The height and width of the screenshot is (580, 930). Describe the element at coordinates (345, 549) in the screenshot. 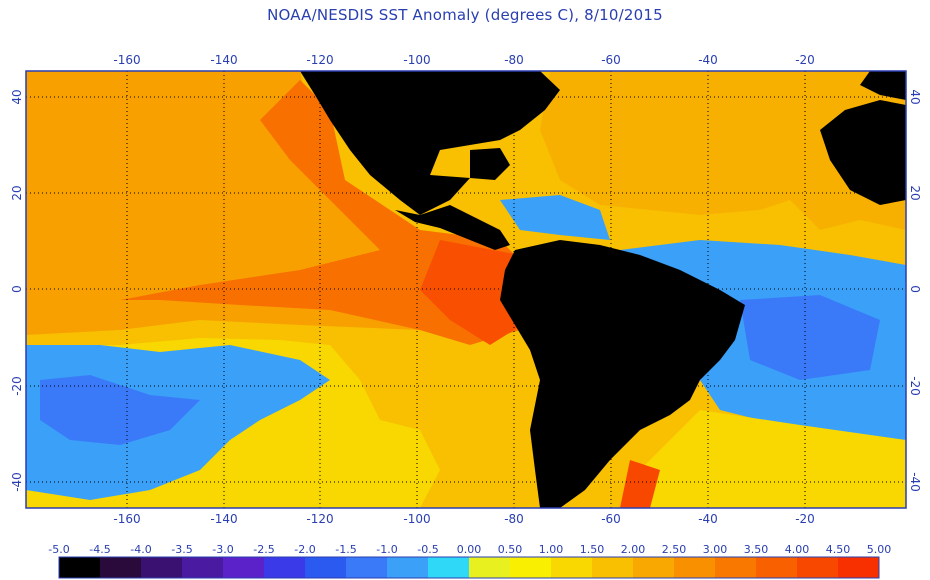

I see `legend-tick-label: -1.5` at that location.